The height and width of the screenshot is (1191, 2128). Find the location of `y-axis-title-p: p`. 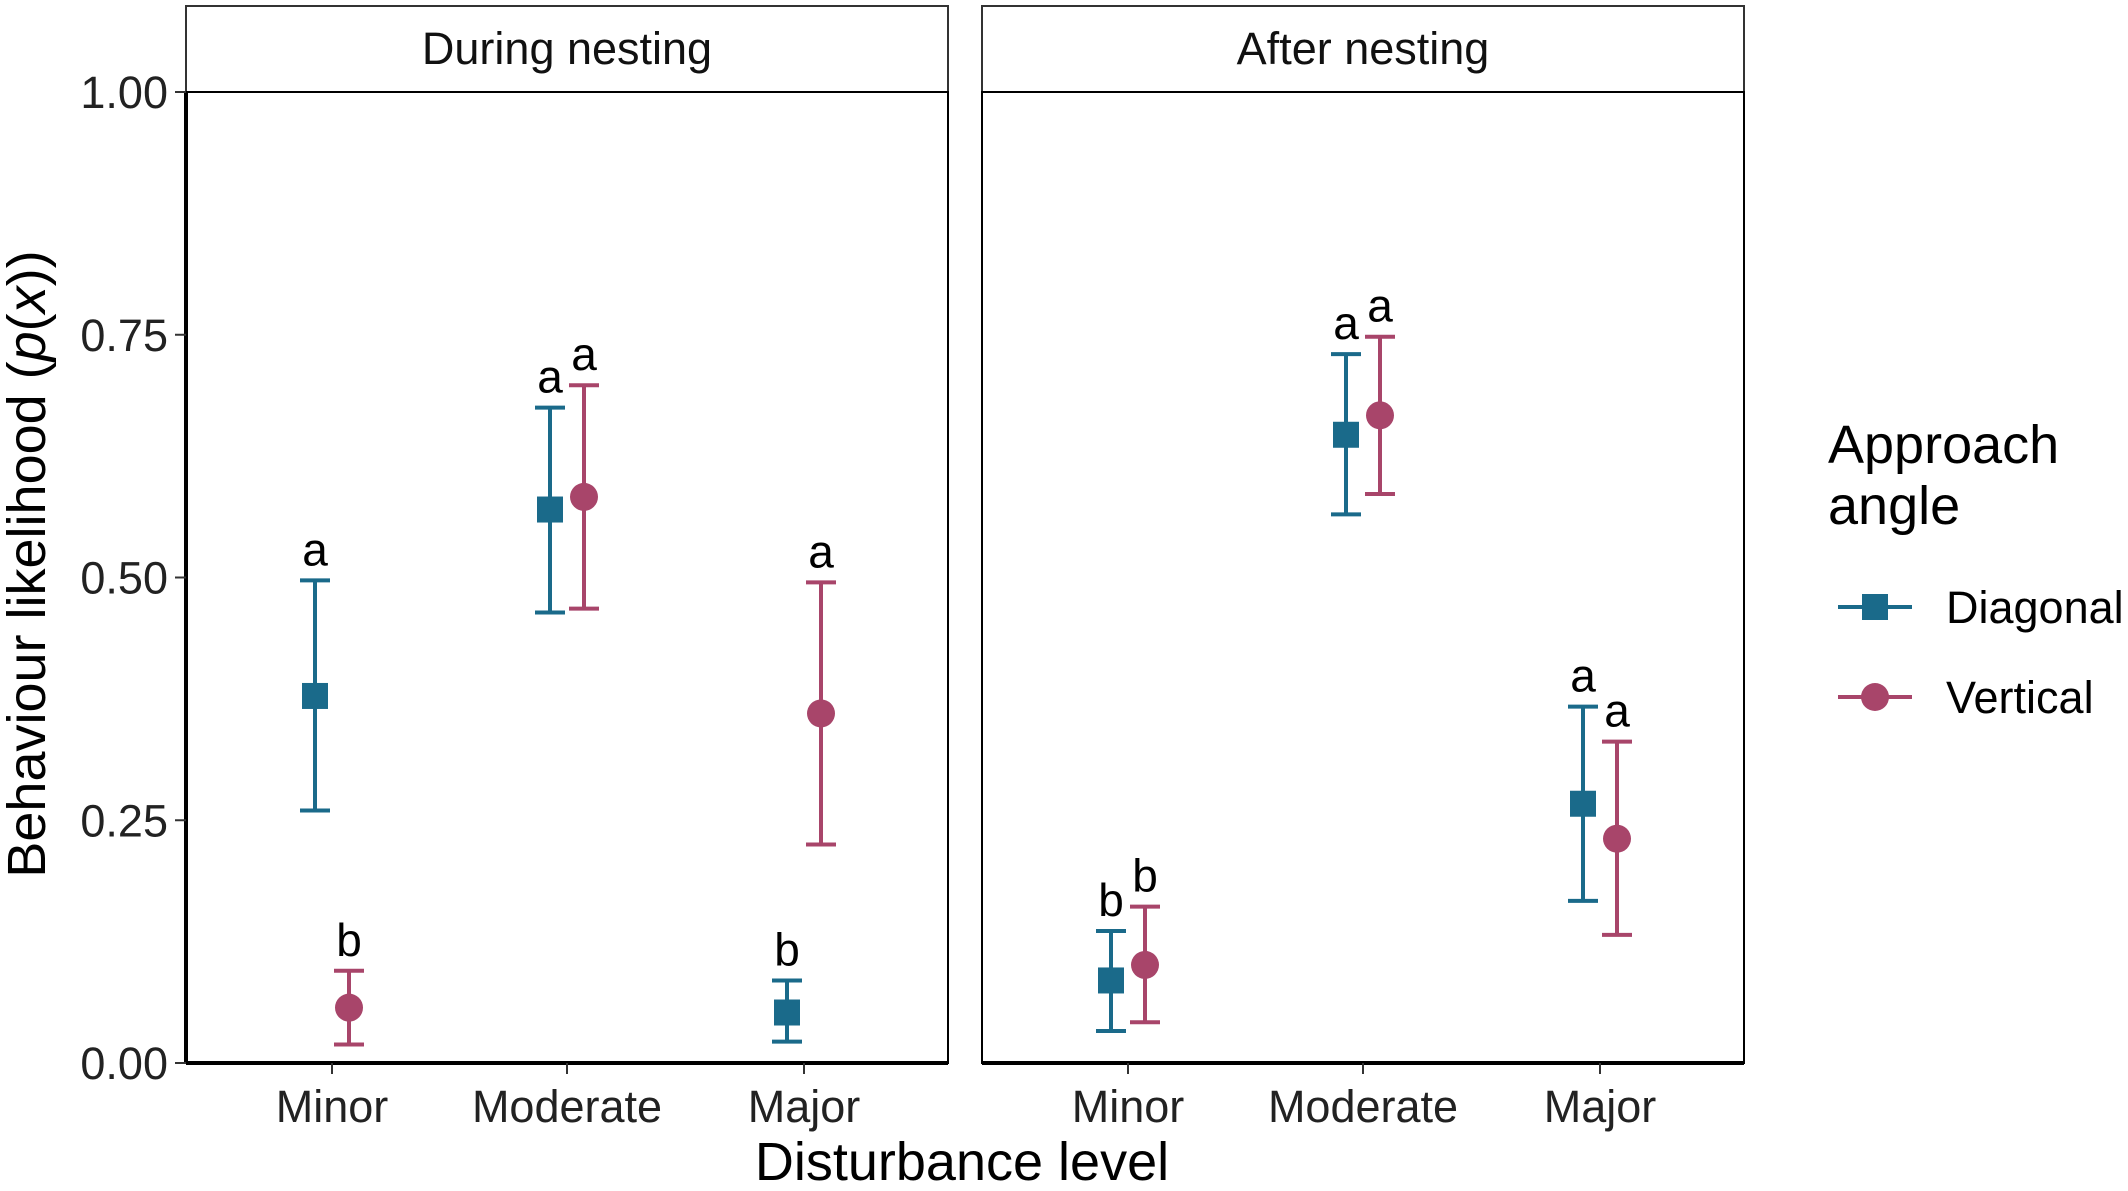

y-axis-title-p: p is located at coordinates (28, 347).